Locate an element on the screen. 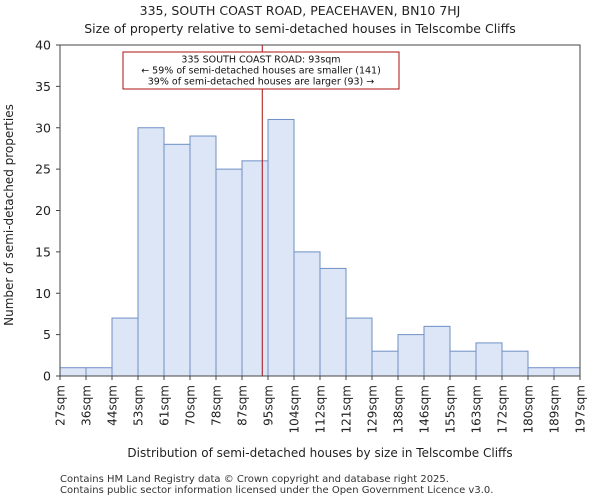  x-tick-label: 146sqm is located at coordinates (425, 409).